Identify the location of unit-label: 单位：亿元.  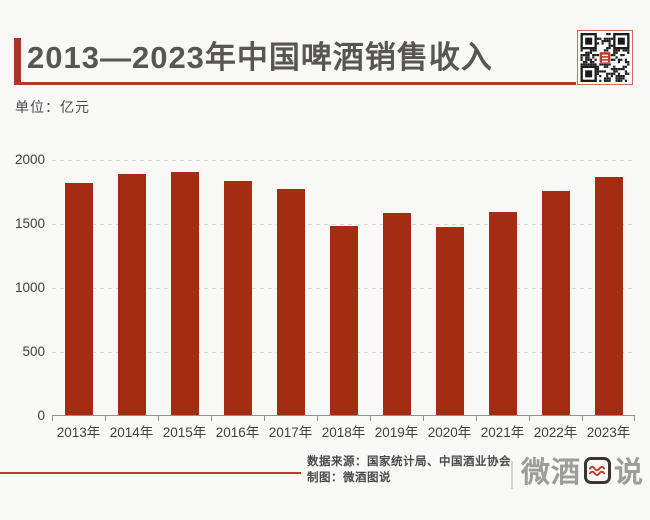
(52, 107).